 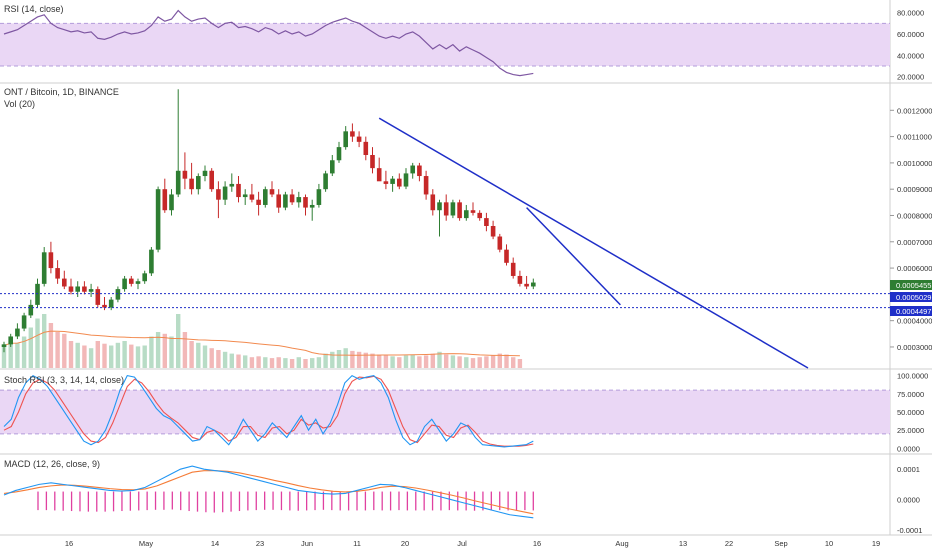 I want to click on stoch-k-line, so click(x=268, y=411).